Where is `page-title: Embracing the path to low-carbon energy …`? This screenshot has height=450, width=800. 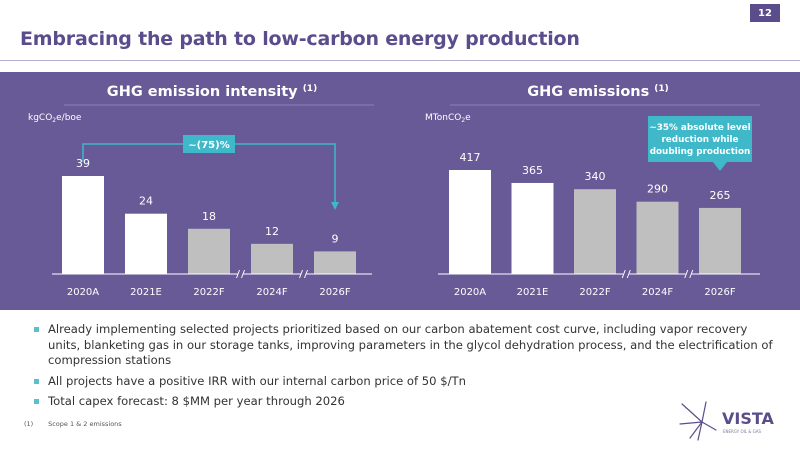 page-title: Embracing the path to low-carbon energy … is located at coordinates (300, 39).